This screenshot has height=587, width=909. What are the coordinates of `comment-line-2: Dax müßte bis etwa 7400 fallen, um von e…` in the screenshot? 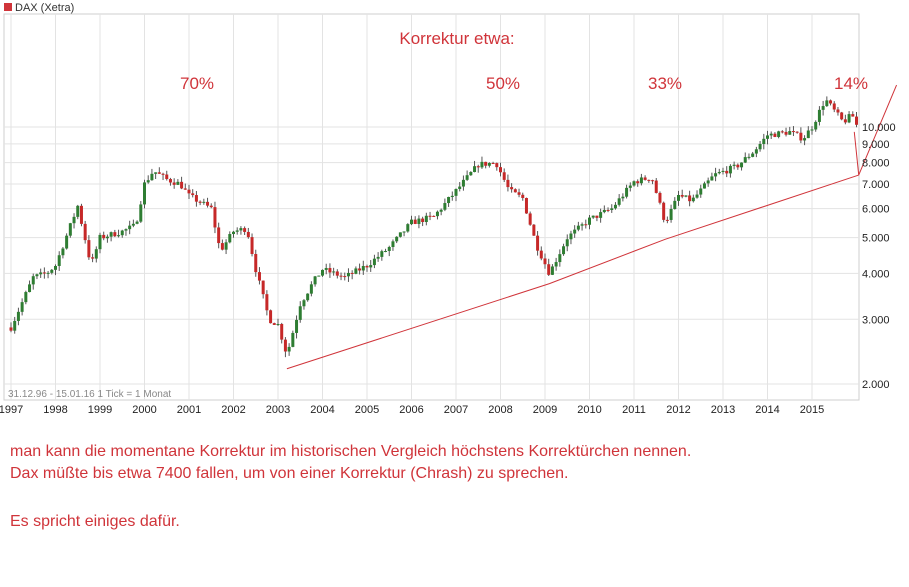 It's located at (289, 473).